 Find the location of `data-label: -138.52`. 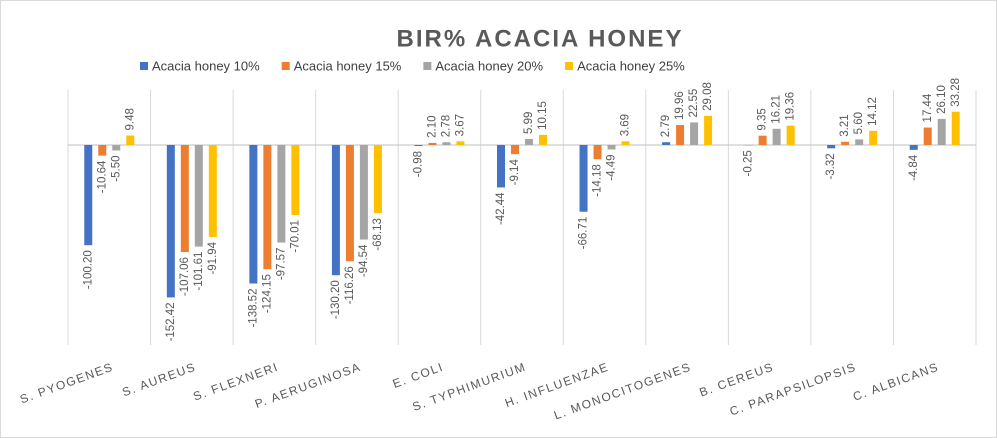

data-label: -138.52 is located at coordinates (253, 308).